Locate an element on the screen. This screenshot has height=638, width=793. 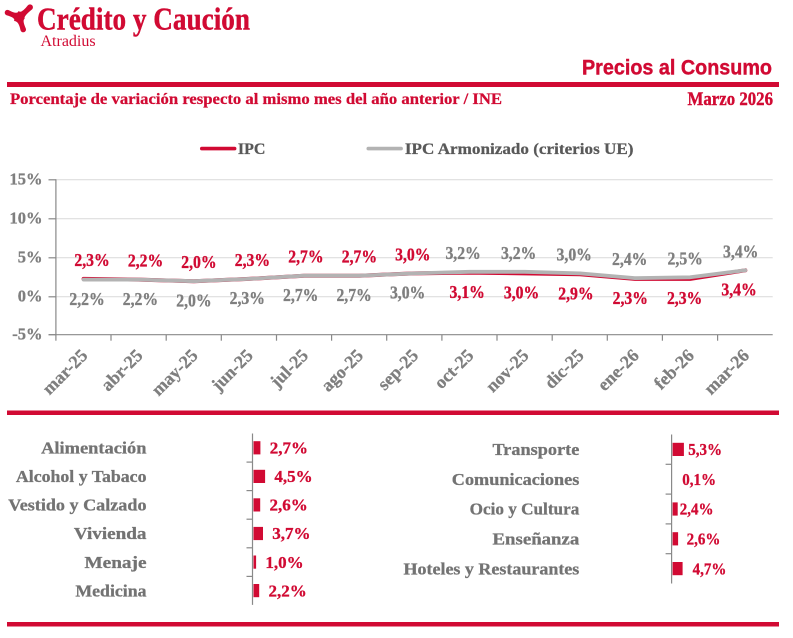
svg-text: Hoteles y Restaurantes is located at coordinates (492, 568).